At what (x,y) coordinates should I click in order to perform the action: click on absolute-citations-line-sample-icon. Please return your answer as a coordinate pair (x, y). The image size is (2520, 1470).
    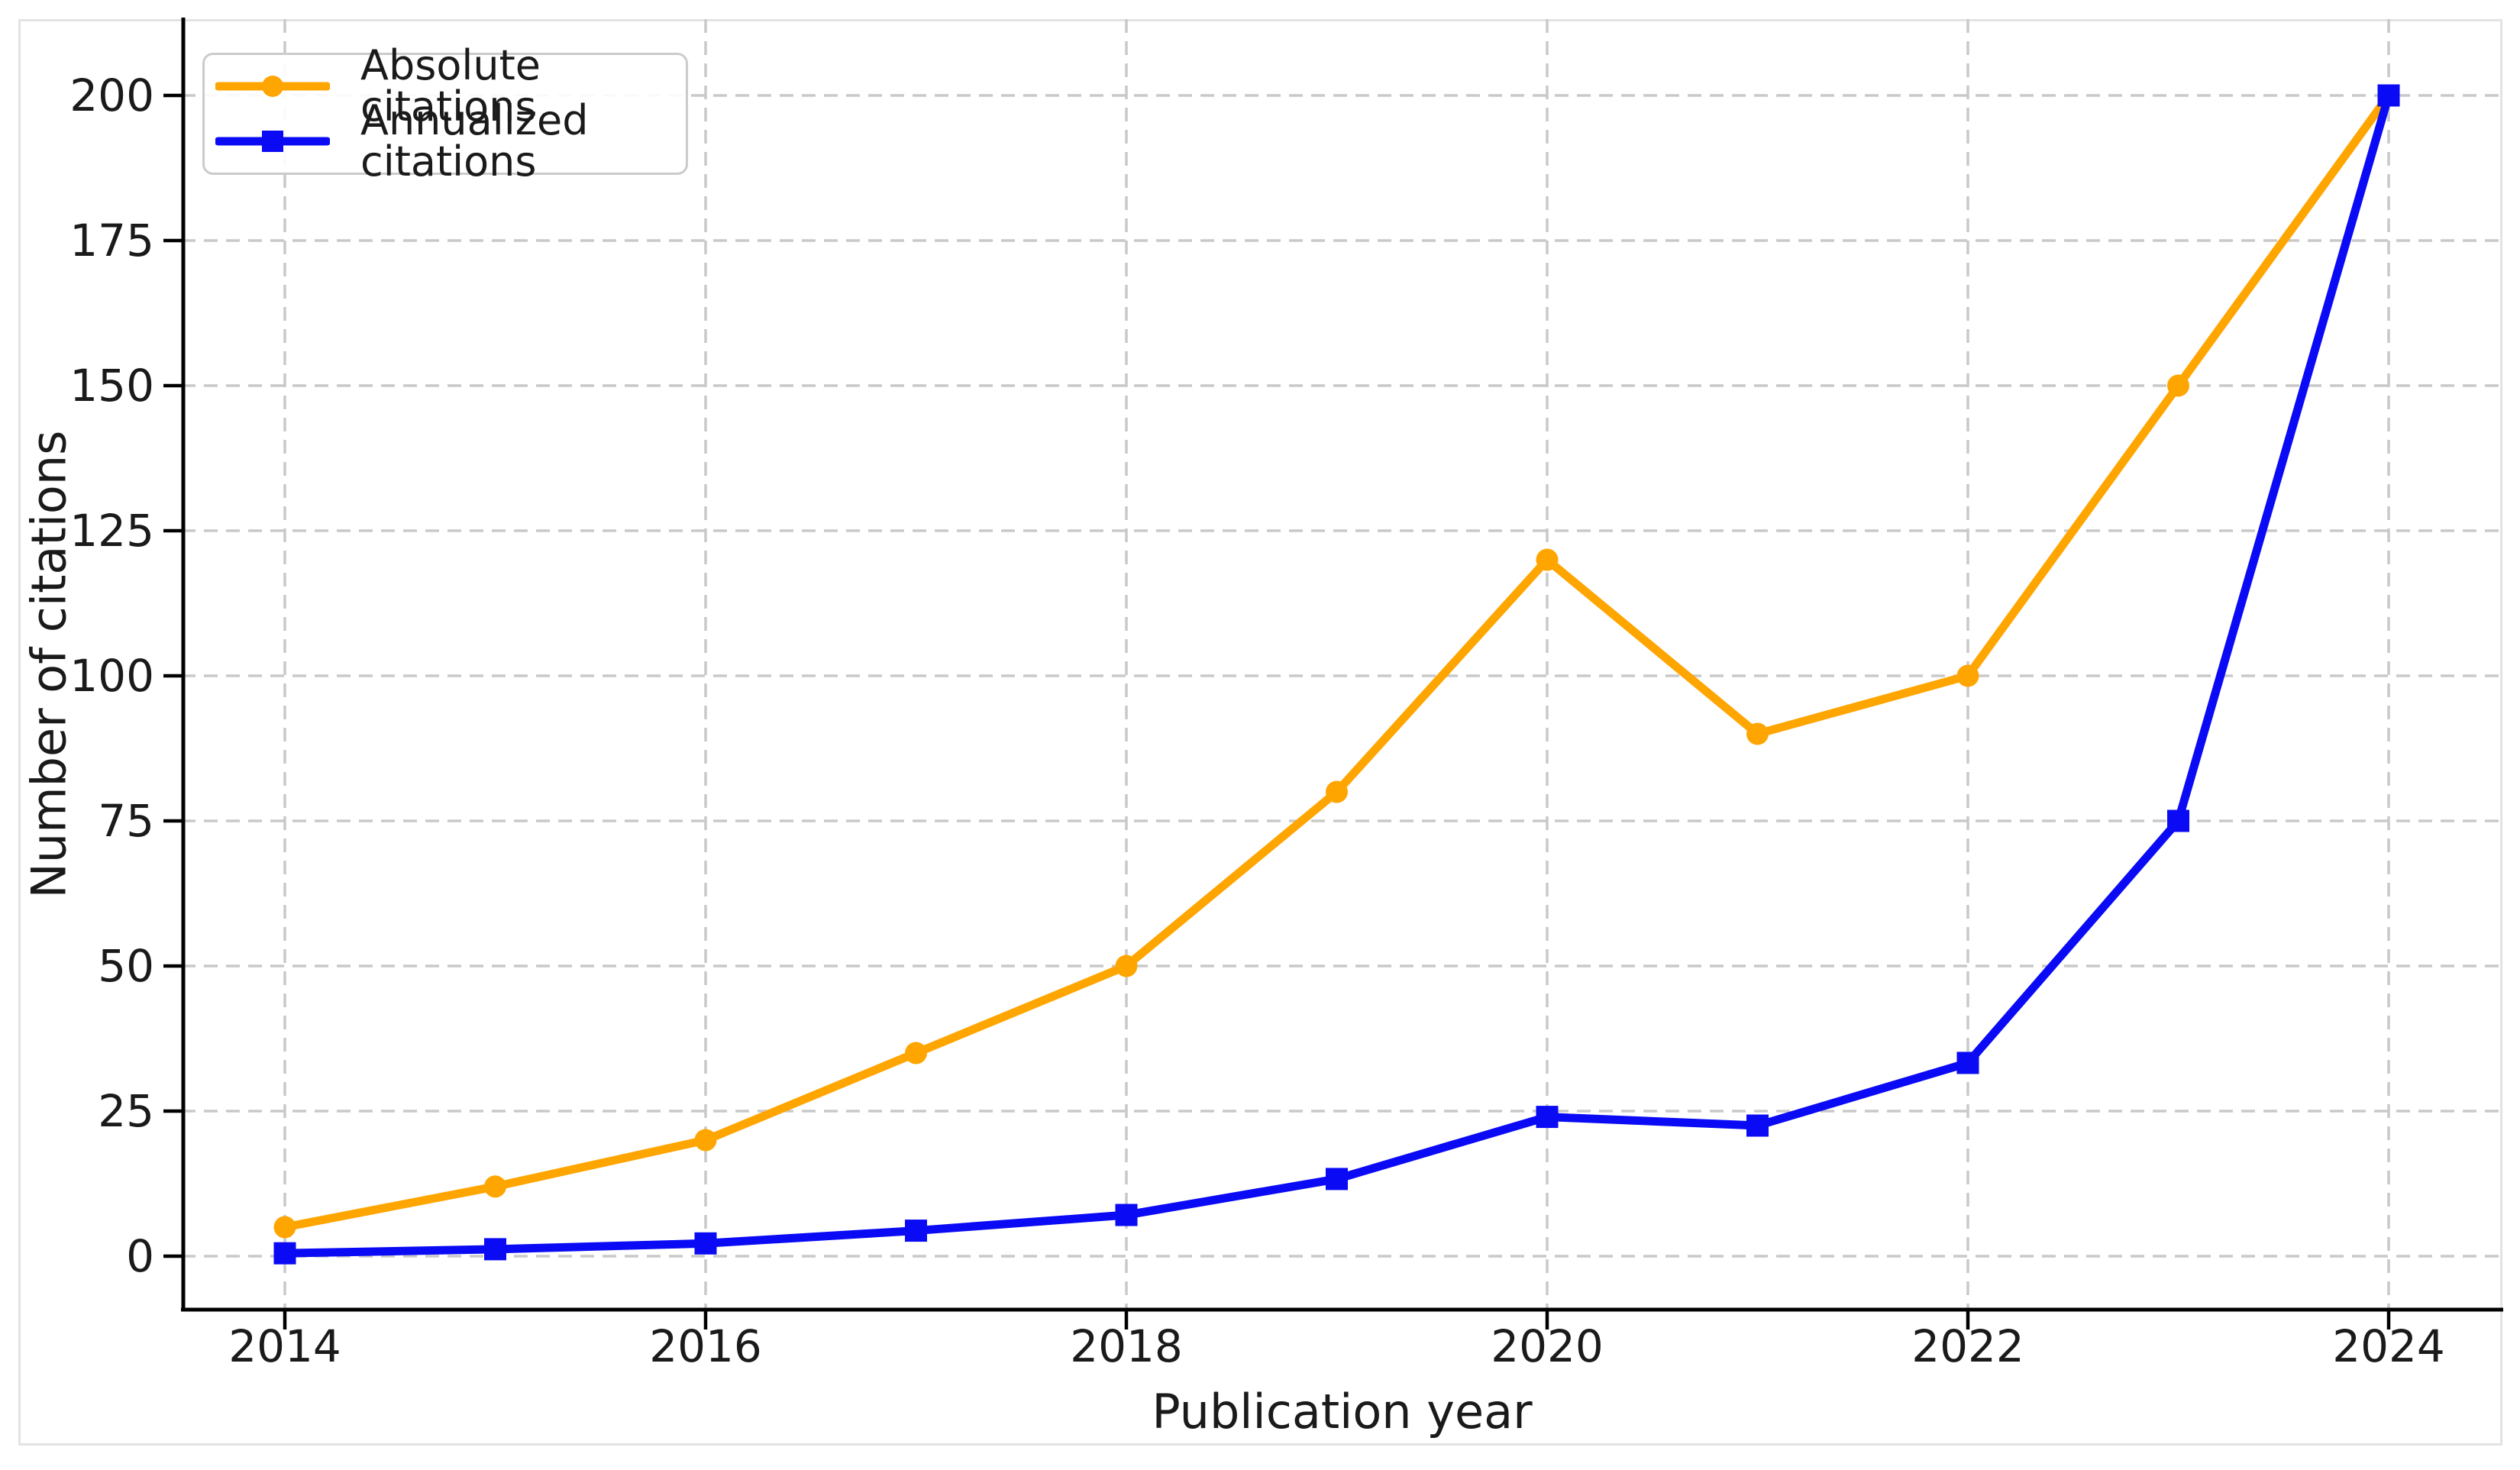
    Looking at the image, I should click on (272, 86).